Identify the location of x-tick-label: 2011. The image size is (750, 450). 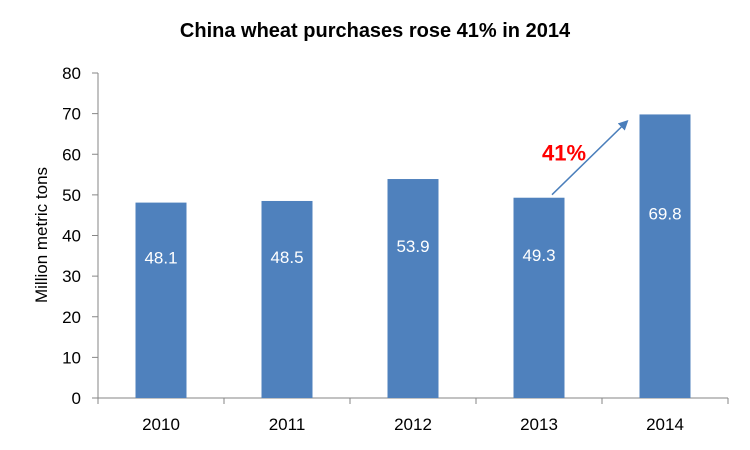
(287, 424).